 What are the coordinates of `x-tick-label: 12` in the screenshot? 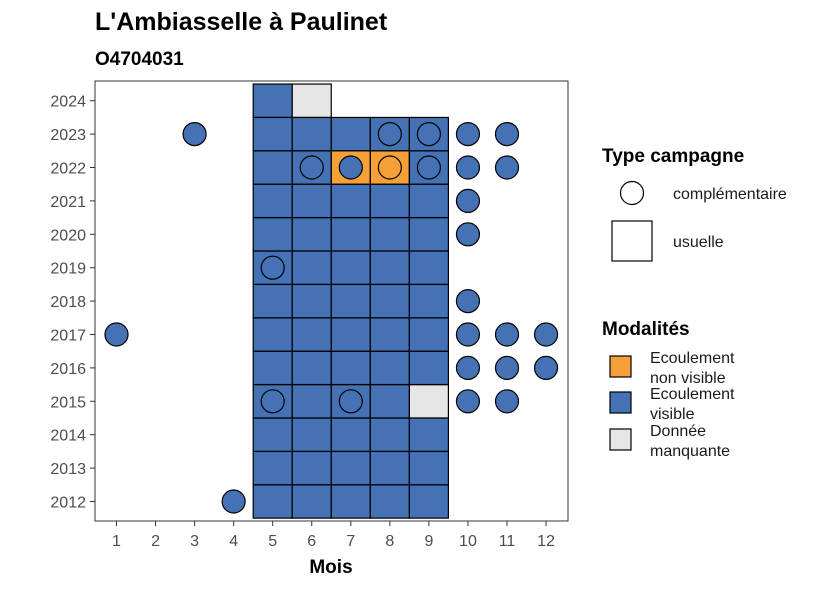 It's located at (546, 541).